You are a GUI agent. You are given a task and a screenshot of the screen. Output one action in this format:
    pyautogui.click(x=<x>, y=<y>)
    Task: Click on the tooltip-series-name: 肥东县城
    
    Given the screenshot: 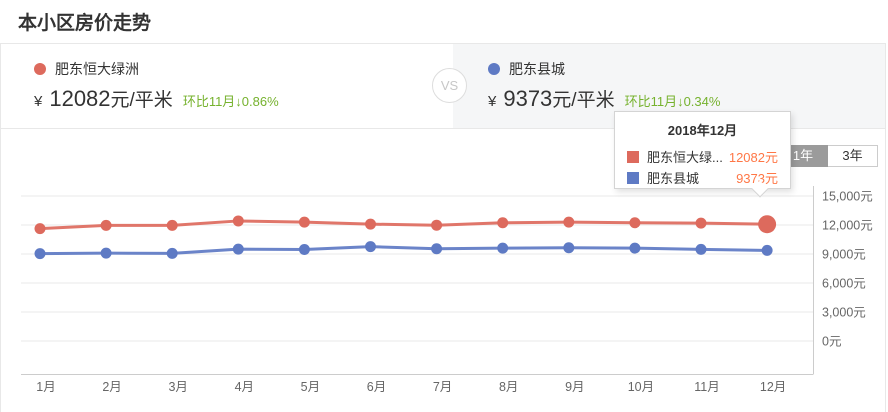 What is the action you would take?
    pyautogui.click(x=673, y=178)
    